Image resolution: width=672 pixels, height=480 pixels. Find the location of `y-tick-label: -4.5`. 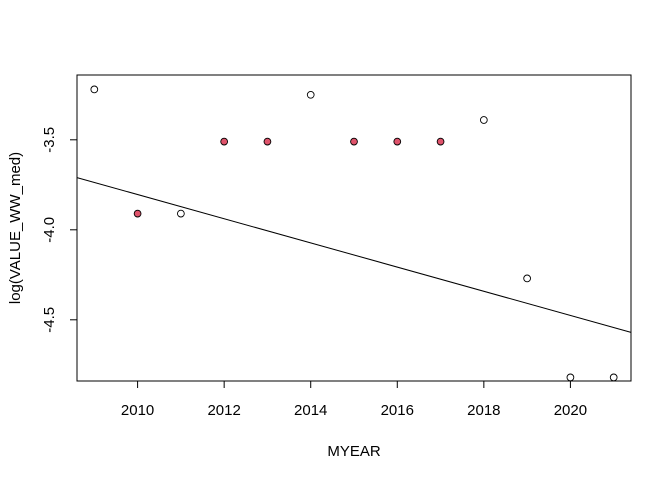

y-tick-label: -4.5 is located at coordinates (49, 320).